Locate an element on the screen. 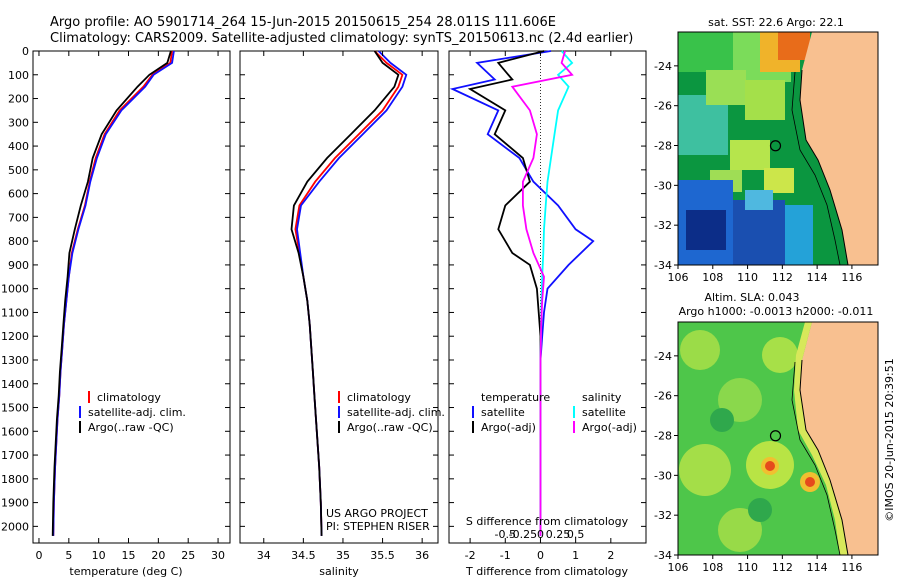  temperature-ytick-label: 100 is located at coordinates (18, 75).